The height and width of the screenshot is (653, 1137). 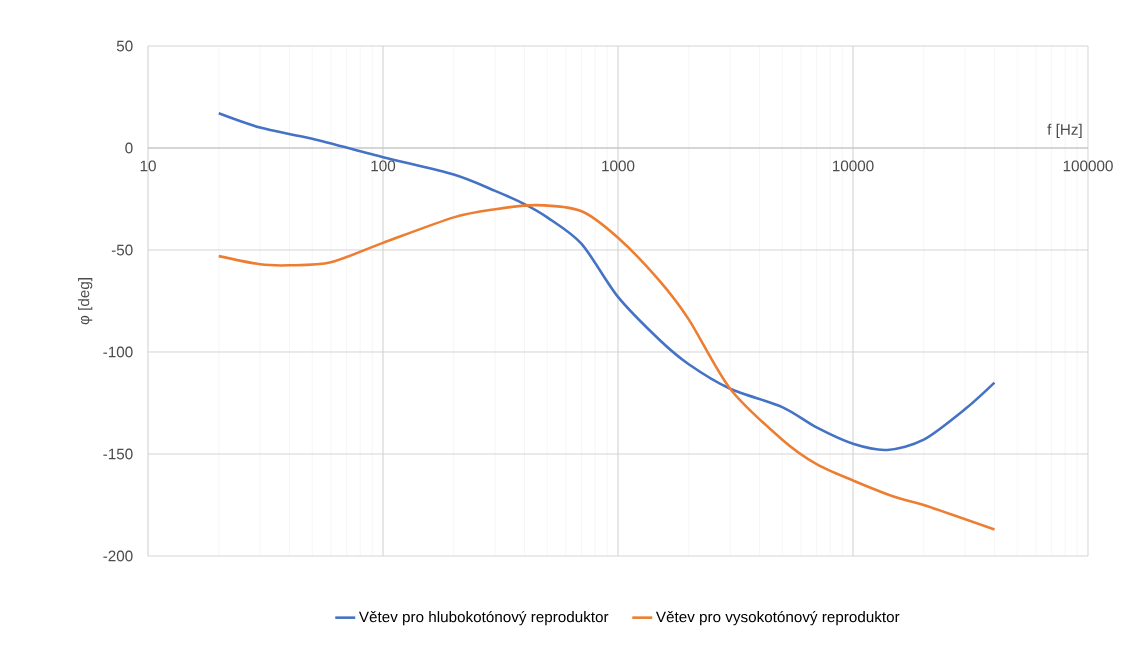 What do you see at coordinates (777, 618) in the screenshot?
I see `legend-label: Větev pro vysokotónový reproduktor` at bounding box center [777, 618].